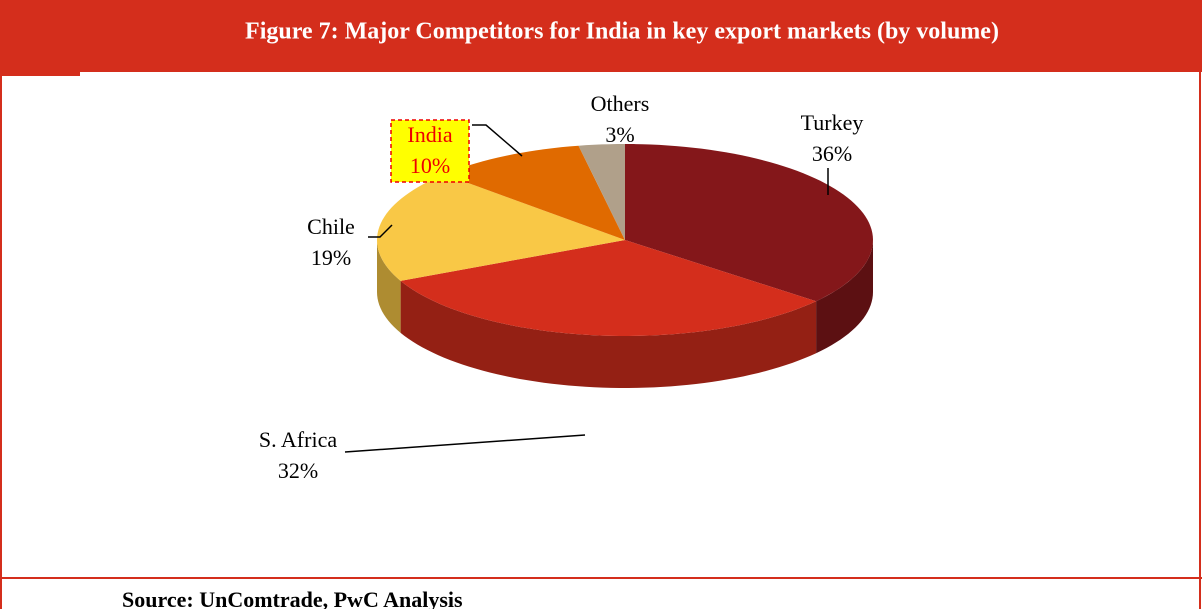  What do you see at coordinates (429, 134) in the screenshot?
I see `slice-label: India` at bounding box center [429, 134].